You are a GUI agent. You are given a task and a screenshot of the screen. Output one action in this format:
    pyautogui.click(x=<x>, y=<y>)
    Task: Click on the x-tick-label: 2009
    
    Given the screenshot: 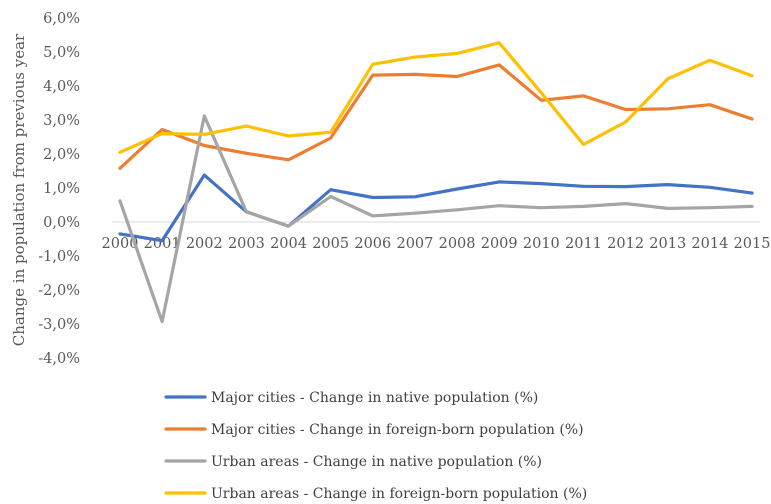 What is the action you would take?
    pyautogui.click(x=499, y=244)
    